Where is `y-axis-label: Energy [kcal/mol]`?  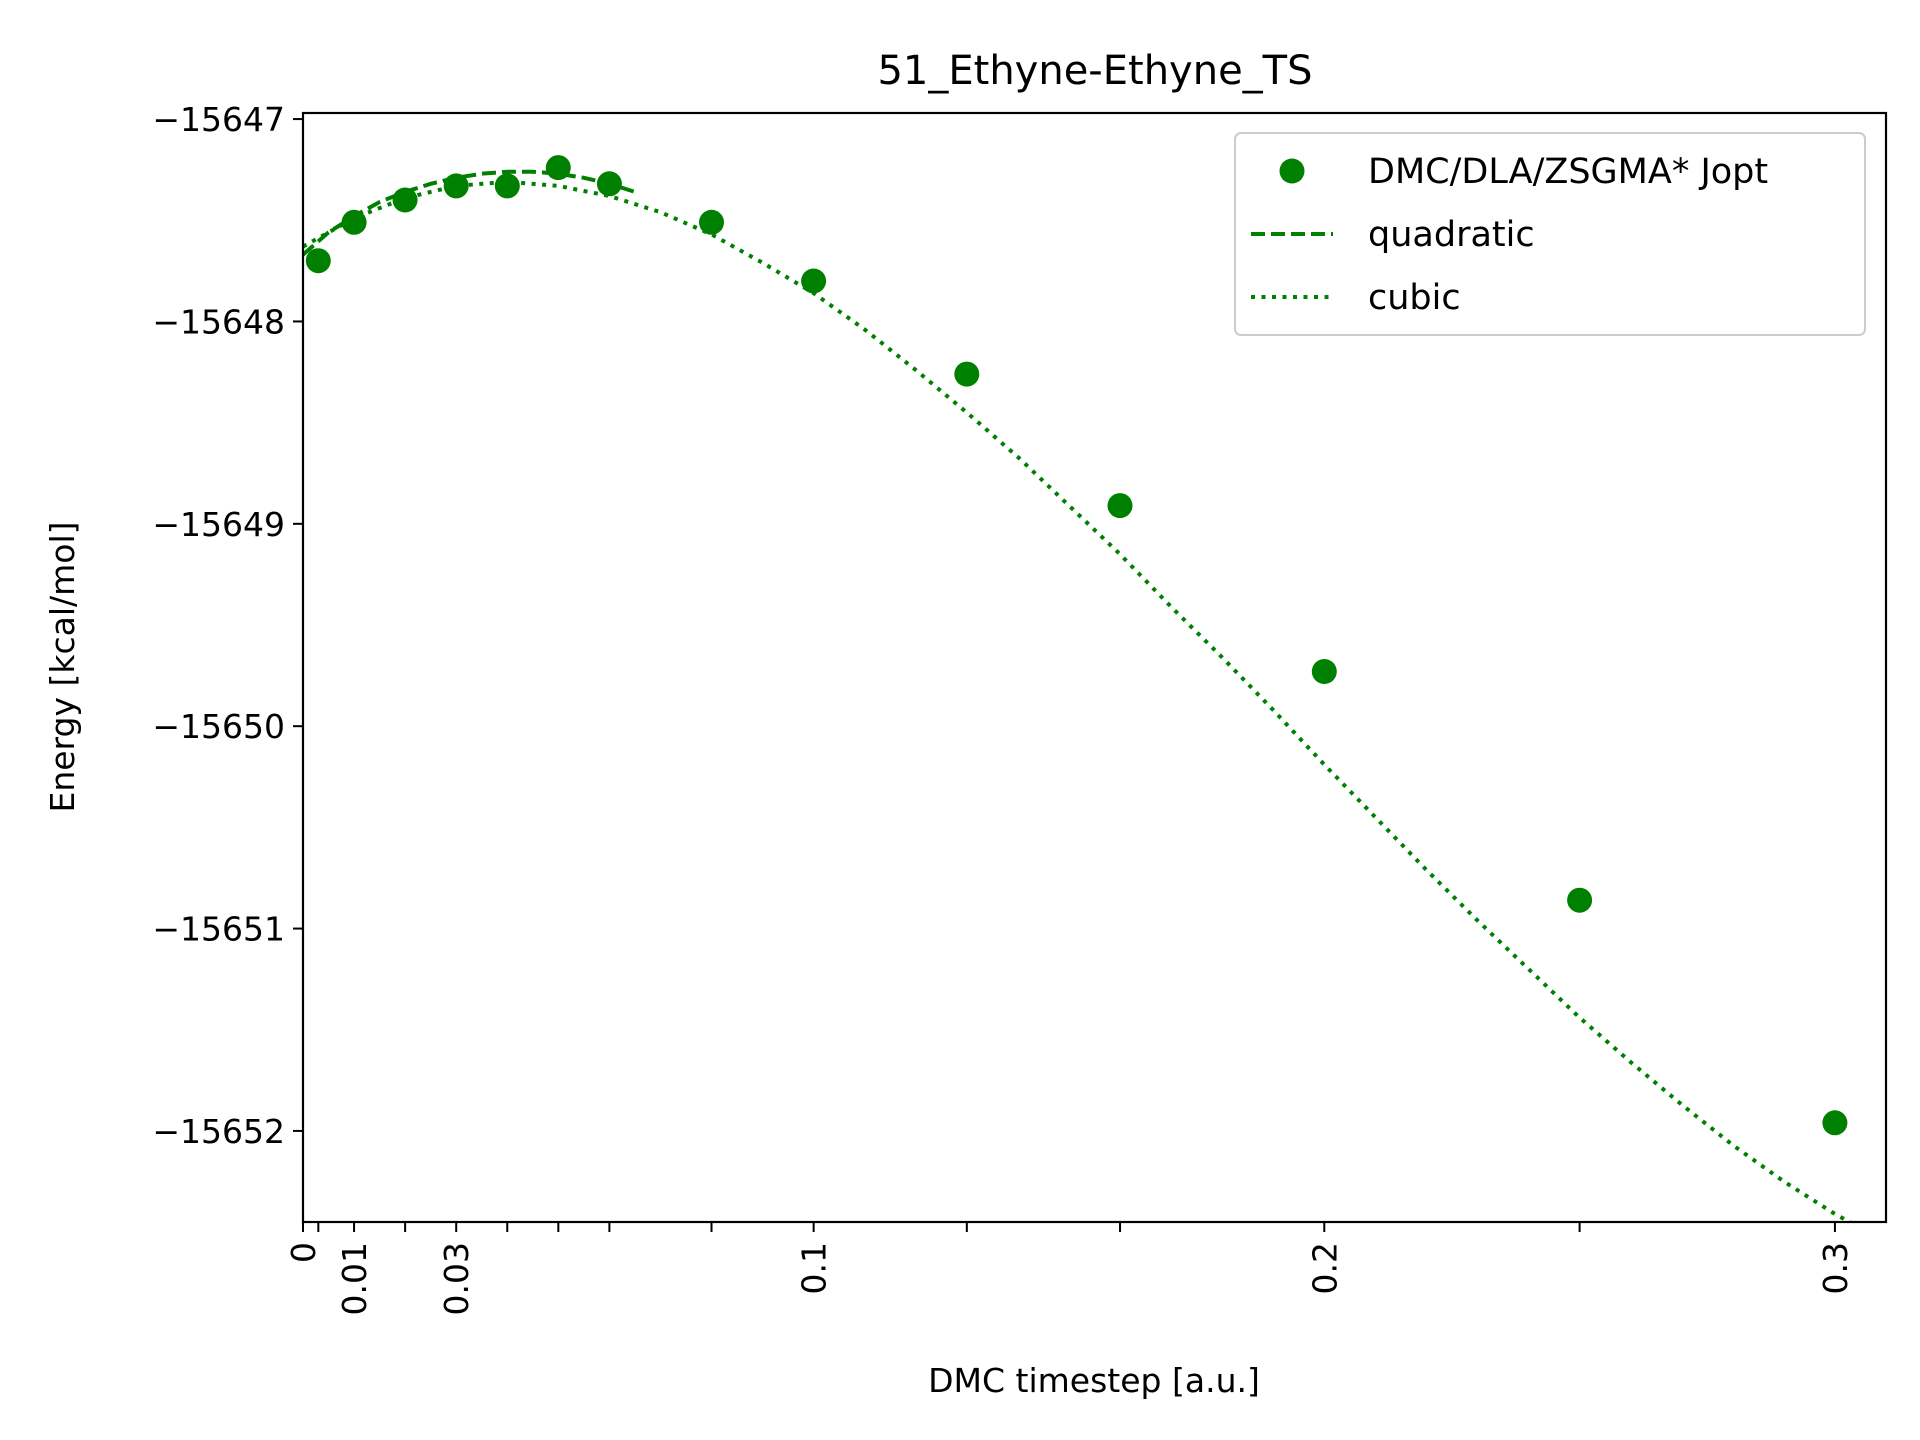 y-axis-label: Energy [kcal/mol] is located at coordinates (62, 666).